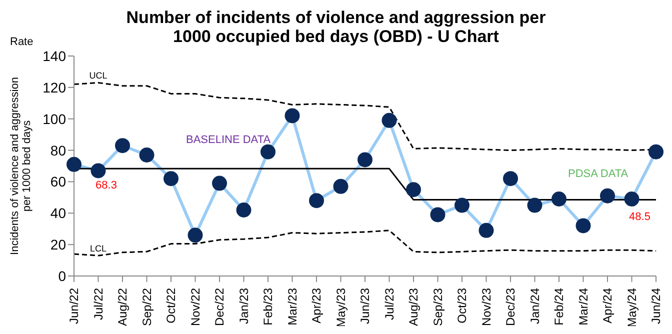  Describe the element at coordinates (559, 307) in the screenshot. I see `x-tick-label: Feb/24` at that location.